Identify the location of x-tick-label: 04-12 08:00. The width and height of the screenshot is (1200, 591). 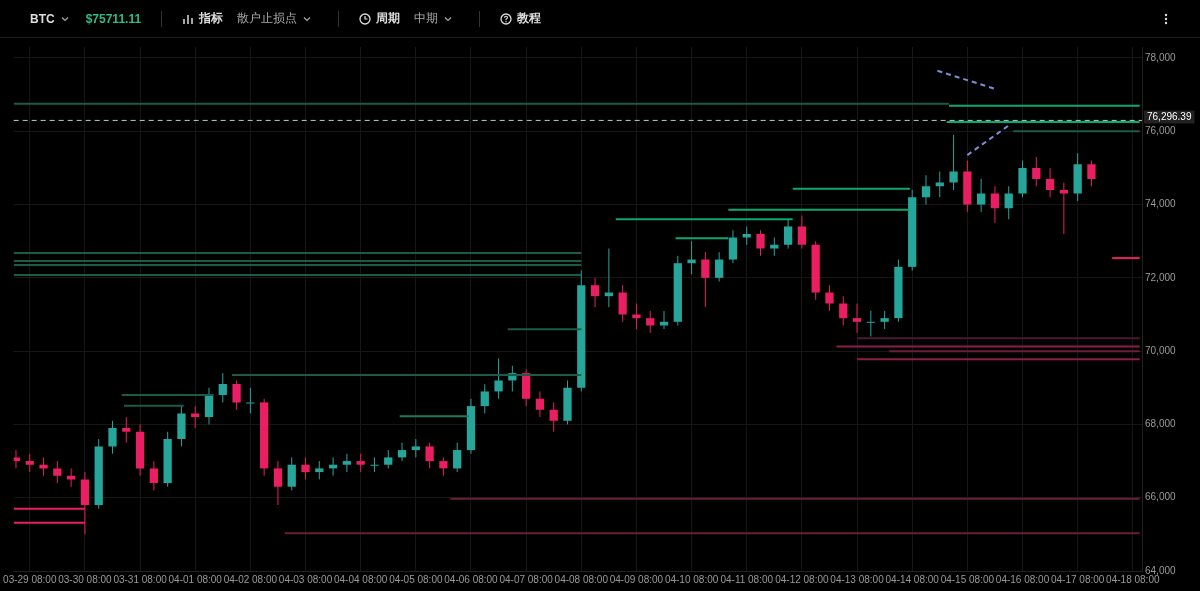
(802, 579).